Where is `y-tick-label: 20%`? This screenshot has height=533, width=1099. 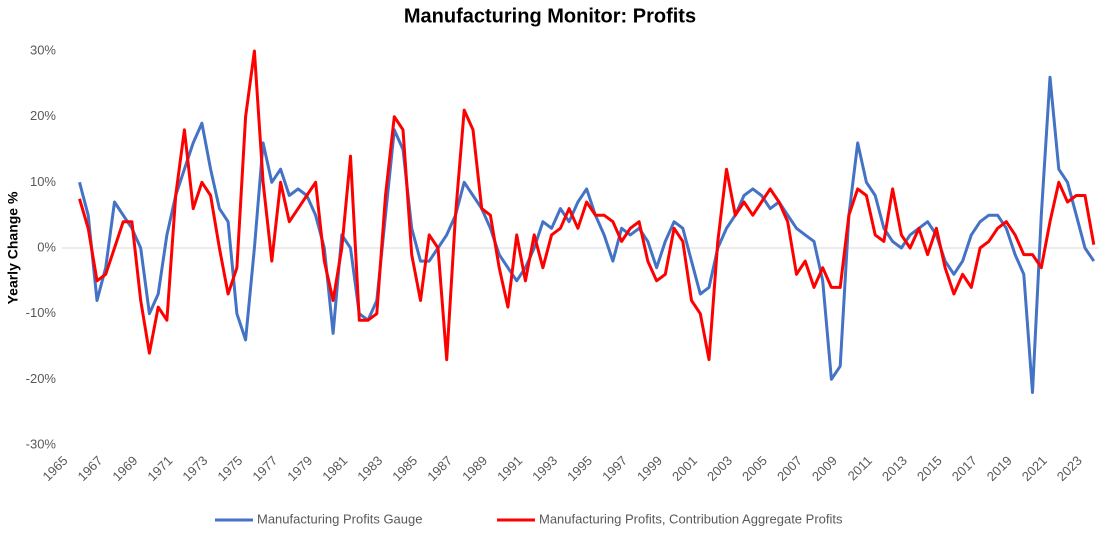 y-tick-label: 20% is located at coordinates (43, 115).